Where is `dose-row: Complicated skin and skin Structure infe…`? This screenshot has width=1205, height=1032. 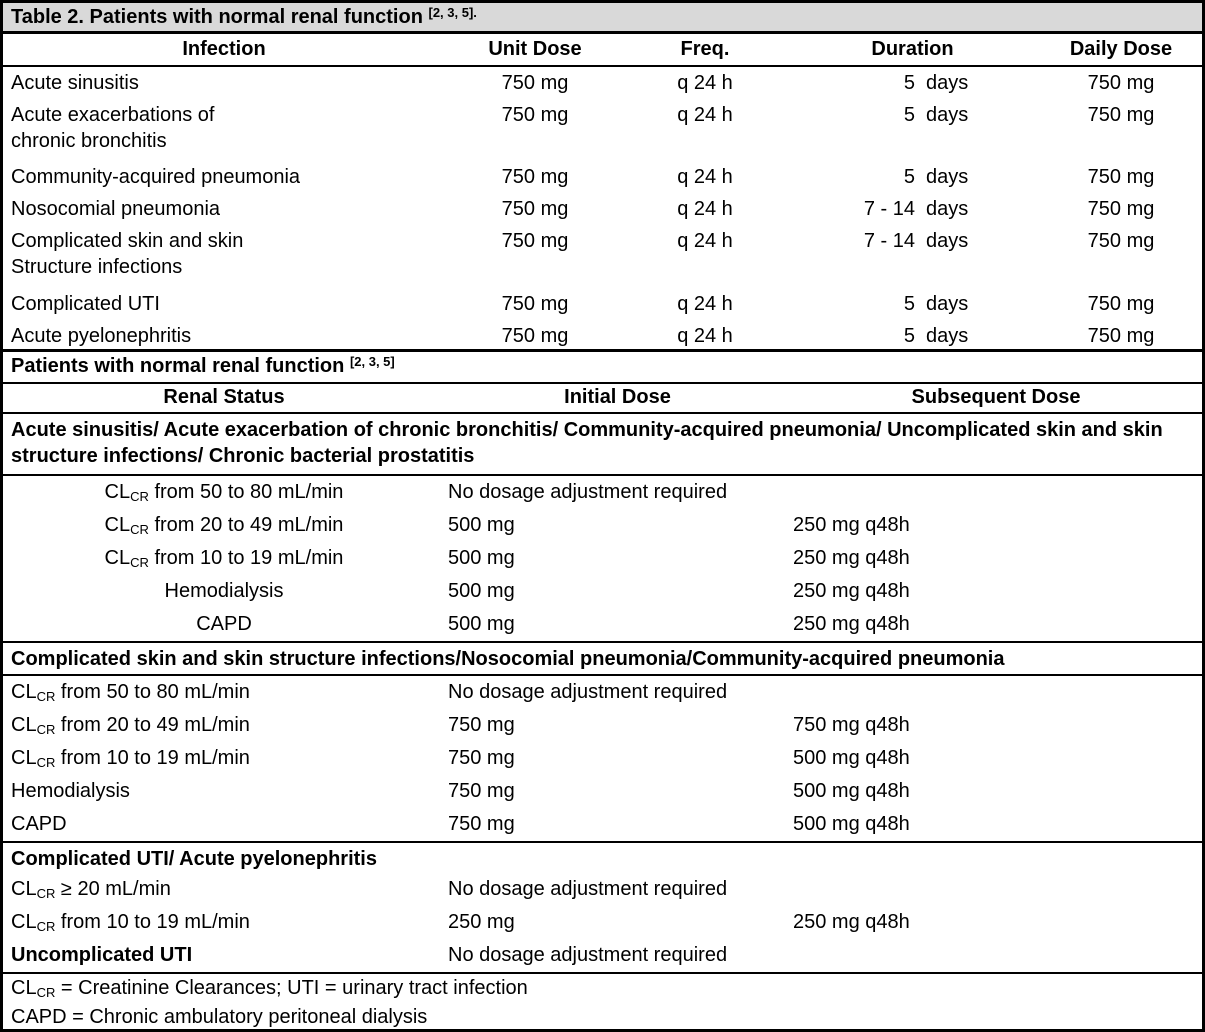
dose-row: Complicated skin and skin Structure infe… is located at coordinates (602, 256).